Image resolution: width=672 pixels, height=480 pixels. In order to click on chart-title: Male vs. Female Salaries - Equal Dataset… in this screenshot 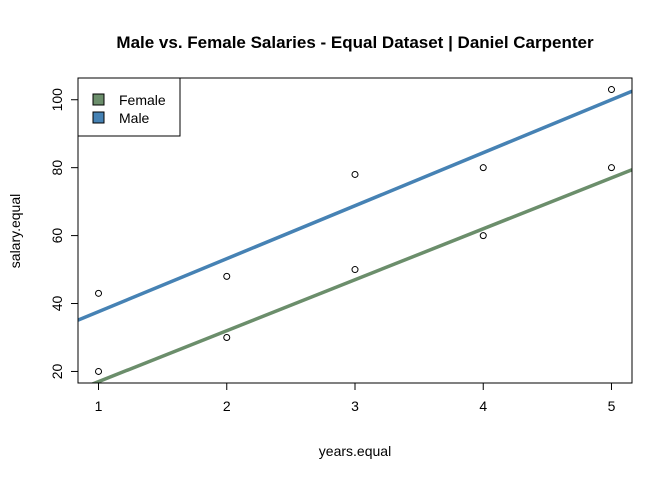, I will do `click(355, 42)`.